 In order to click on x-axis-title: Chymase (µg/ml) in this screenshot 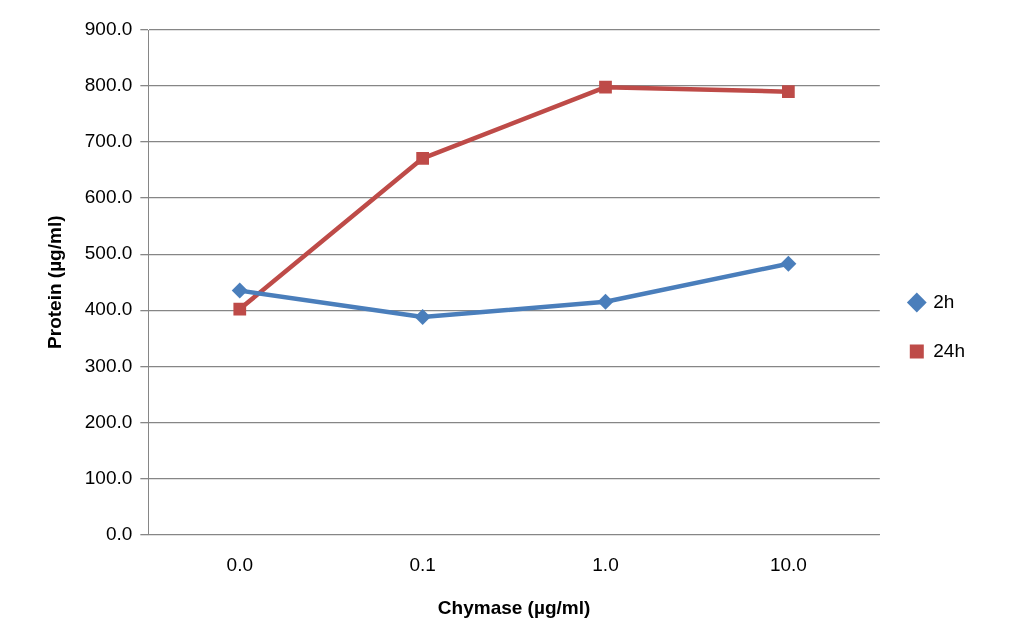, I will do `click(514, 607)`.